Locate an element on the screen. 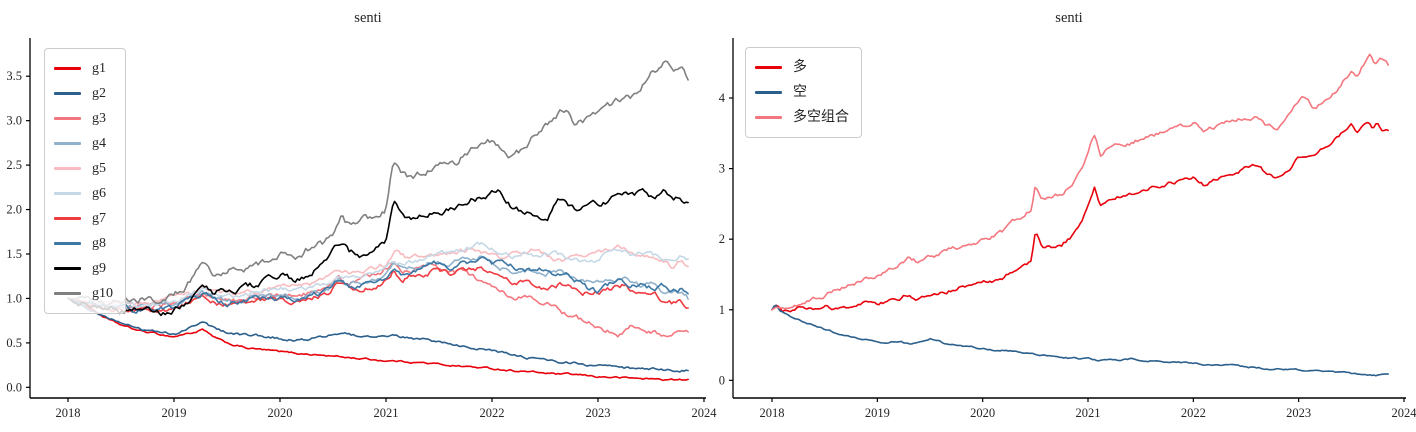 This screenshot has height=432, width=1416. y-tick-label: 0 is located at coordinates (722, 380).